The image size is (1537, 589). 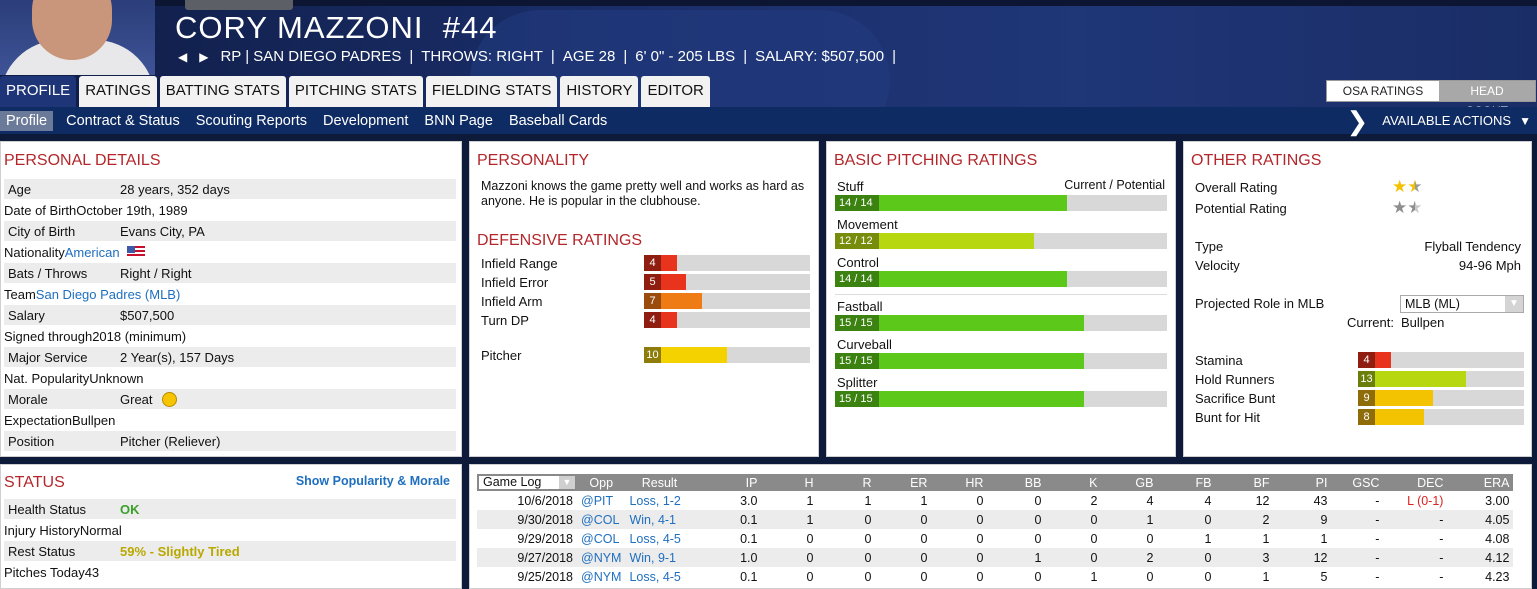 I want to click on column-header: Opp, so click(x=601, y=482).